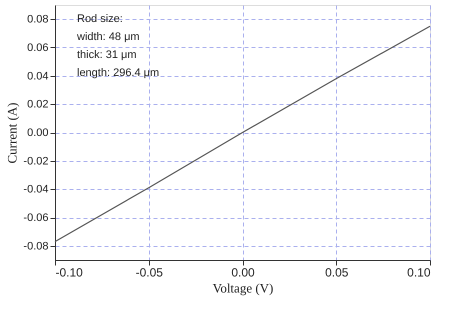  Describe the element at coordinates (37, 76) in the screenshot. I see `y-tick-label: 0.04` at that location.